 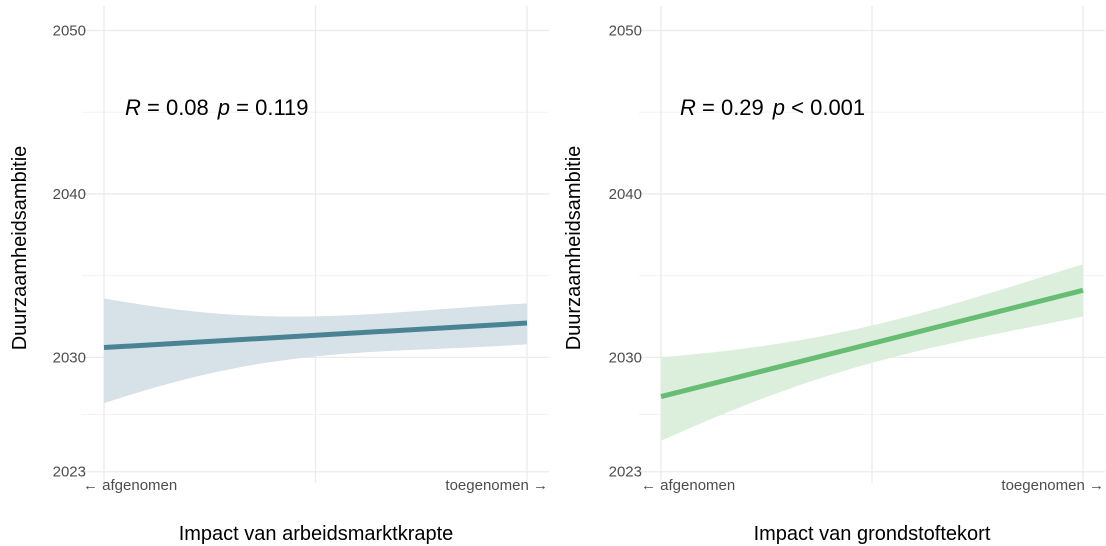 I want to click on correlation-annotation: R = 0.08 p = 0.119, so click(x=217, y=107).